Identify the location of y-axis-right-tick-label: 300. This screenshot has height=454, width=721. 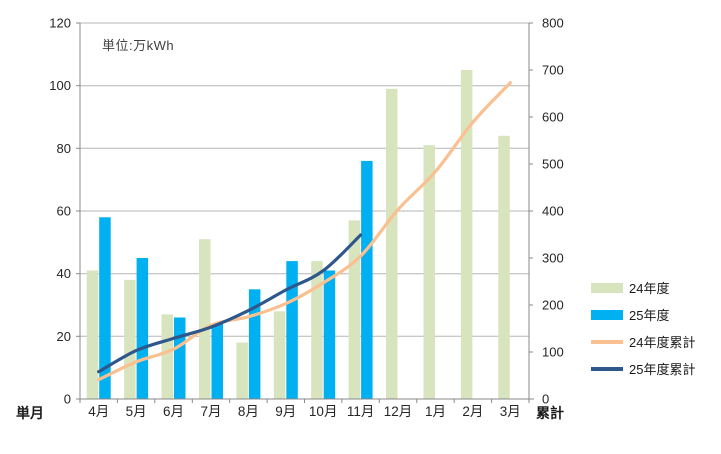
(553, 258).